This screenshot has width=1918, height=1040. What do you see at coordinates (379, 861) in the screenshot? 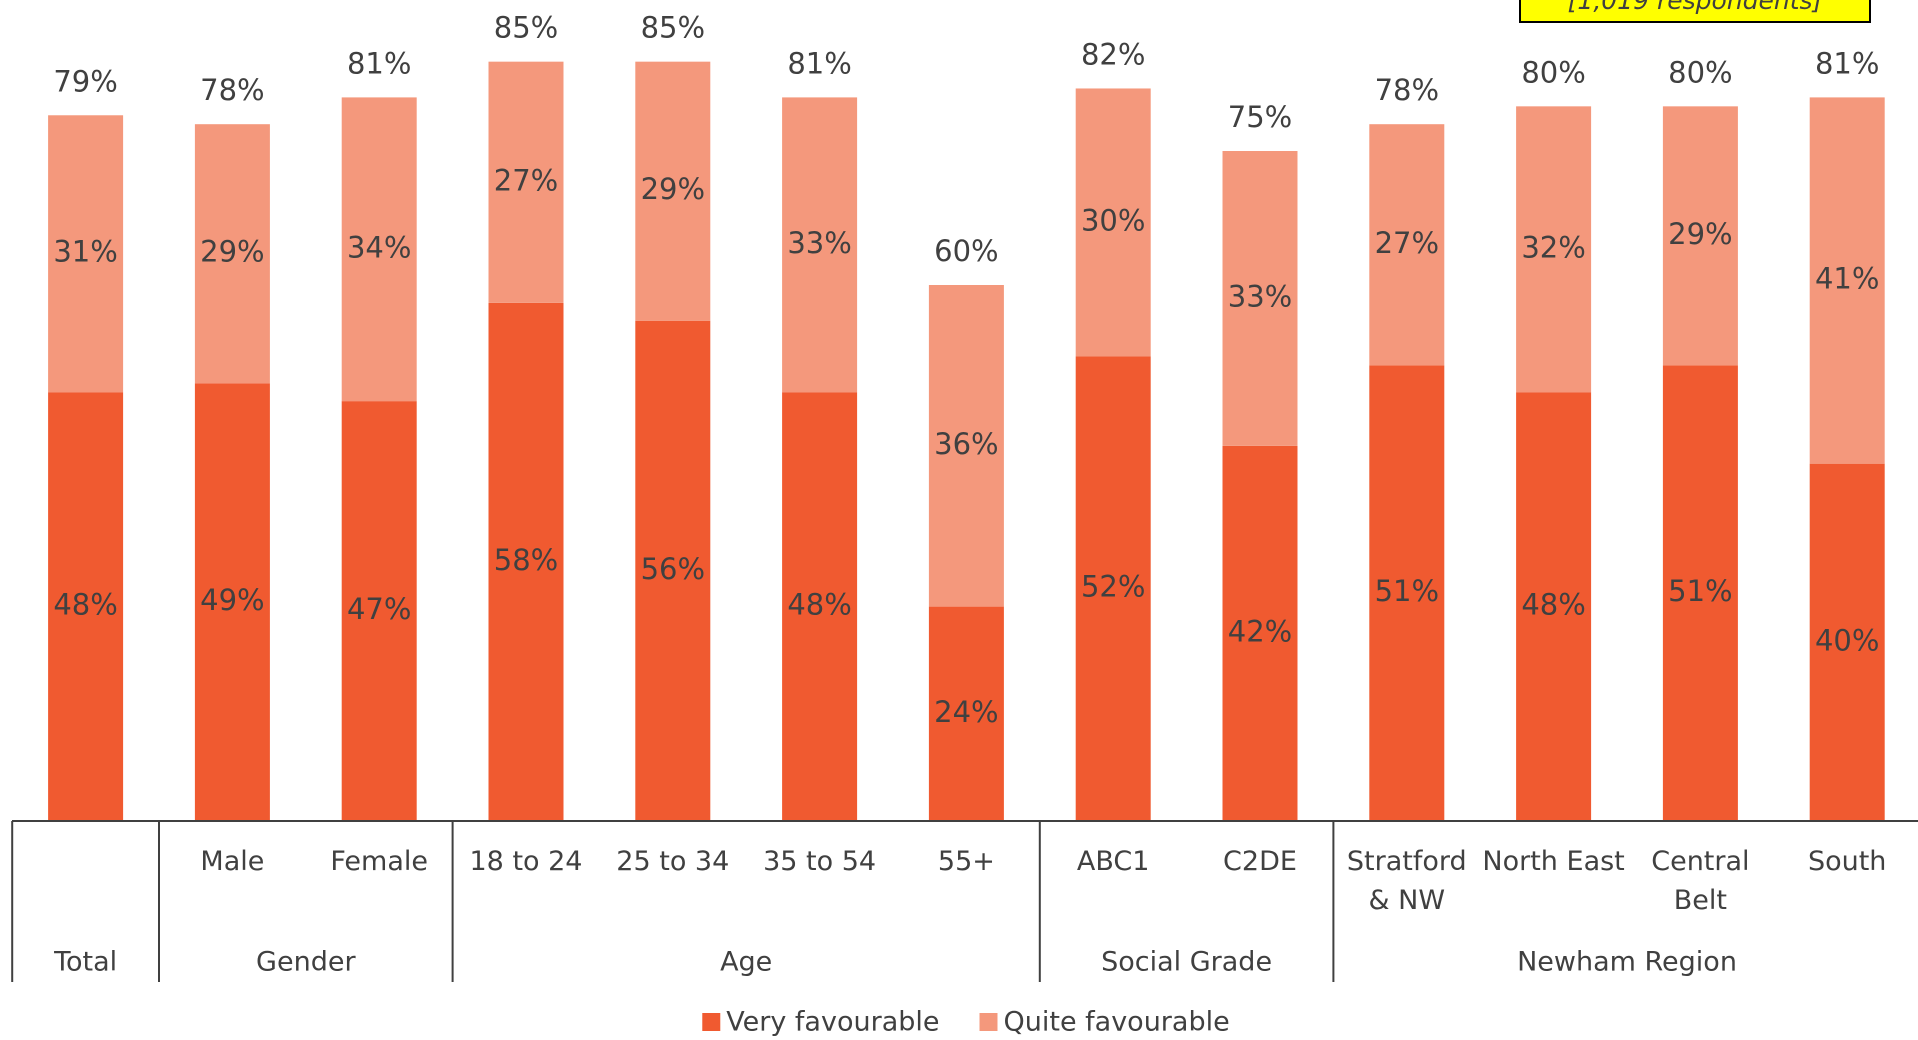
I see `x-tick-label: Female` at bounding box center [379, 861].